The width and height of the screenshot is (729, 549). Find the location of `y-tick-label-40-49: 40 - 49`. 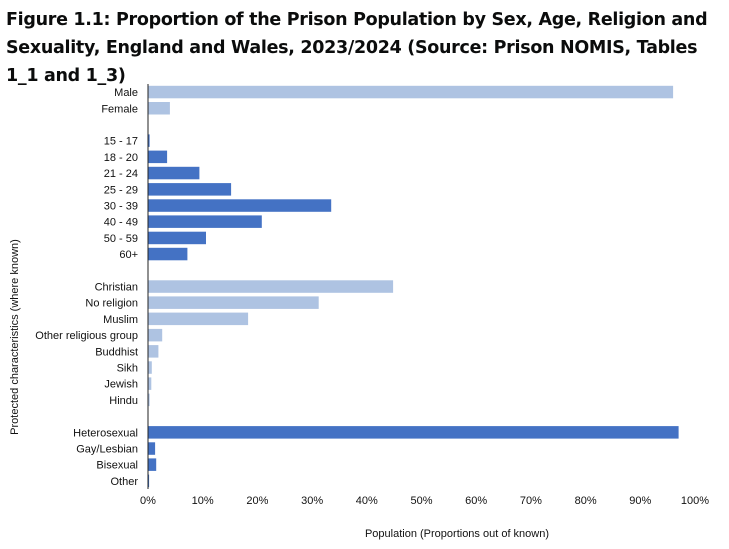

y-tick-label-40-49: 40 - 49 is located at coordinates (121, 223).